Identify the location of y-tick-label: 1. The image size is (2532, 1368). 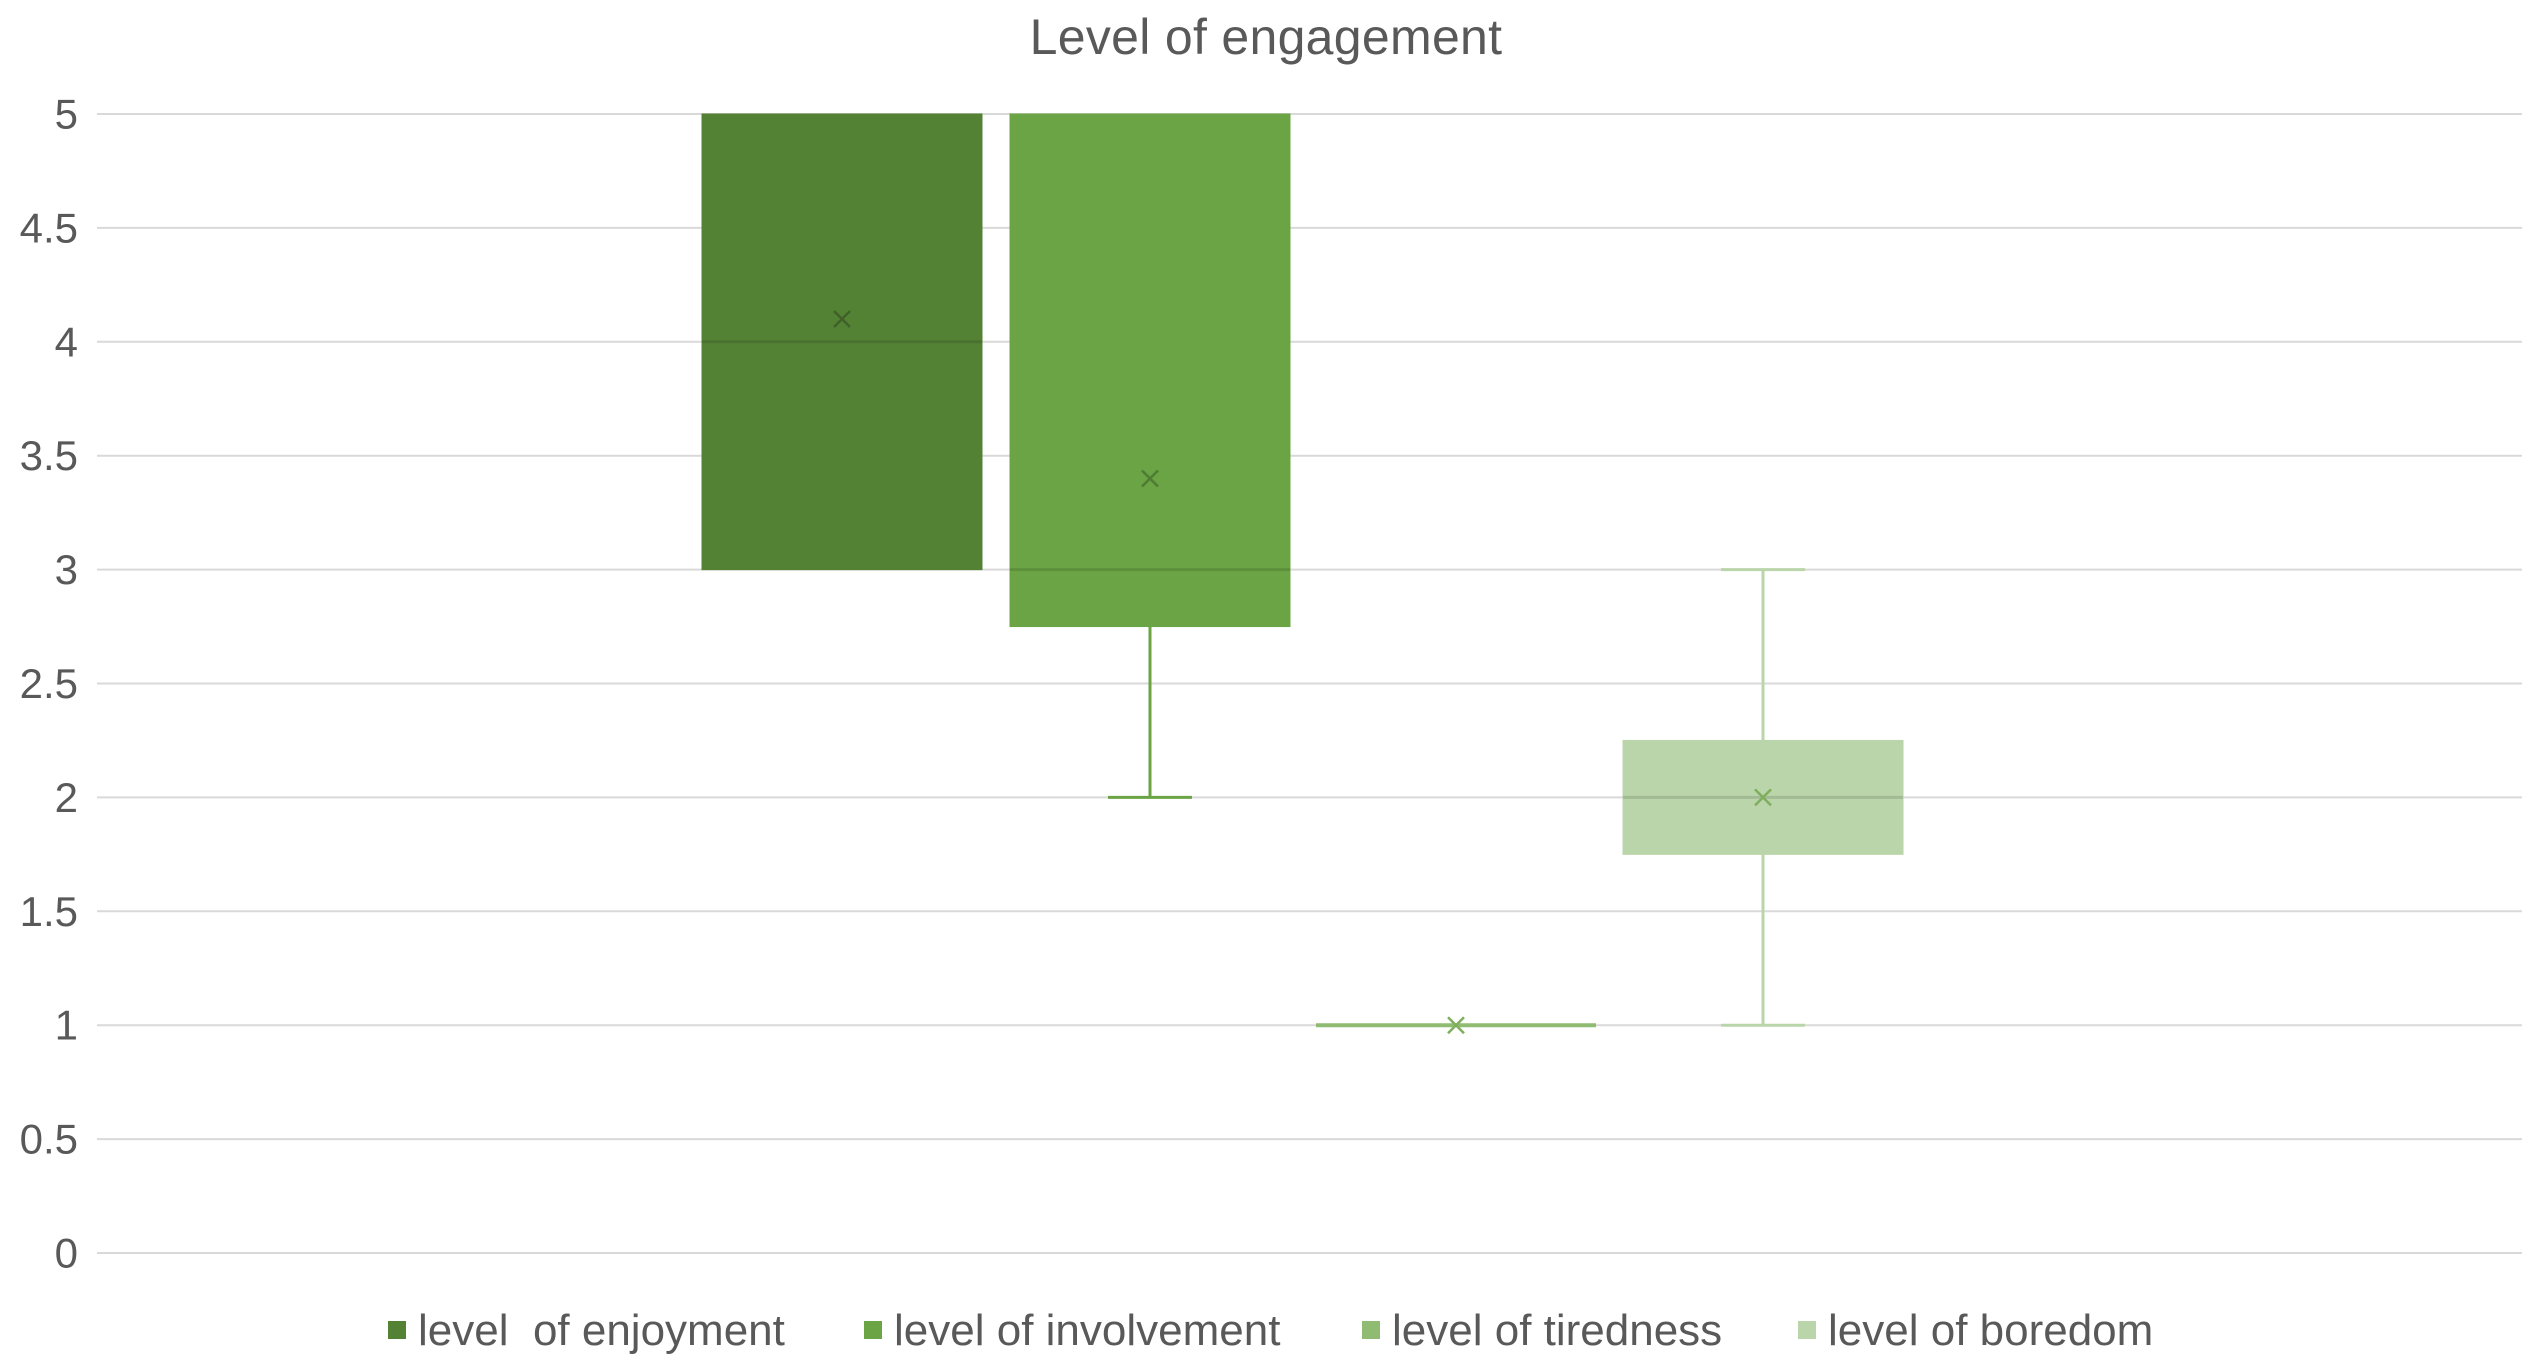
(66, 1025).